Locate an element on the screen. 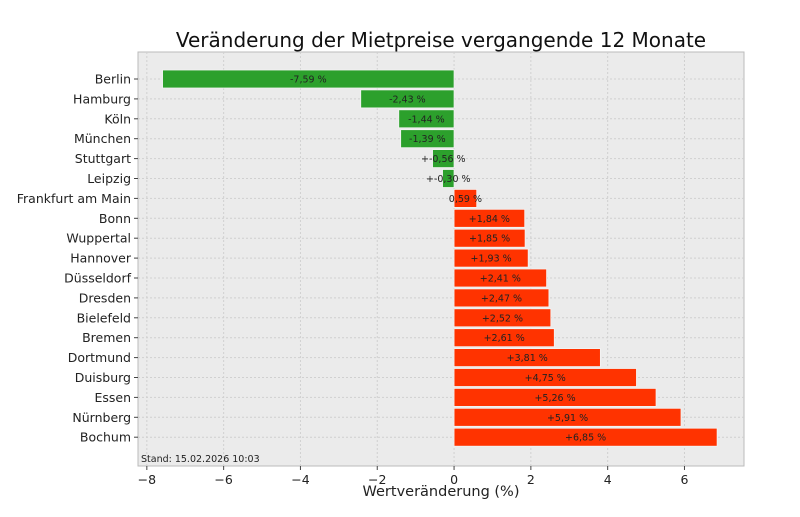 Image resolution: width=800 pixels, height=517 pixels. x-tick-label: −6 is located at coordinates (223, 479).